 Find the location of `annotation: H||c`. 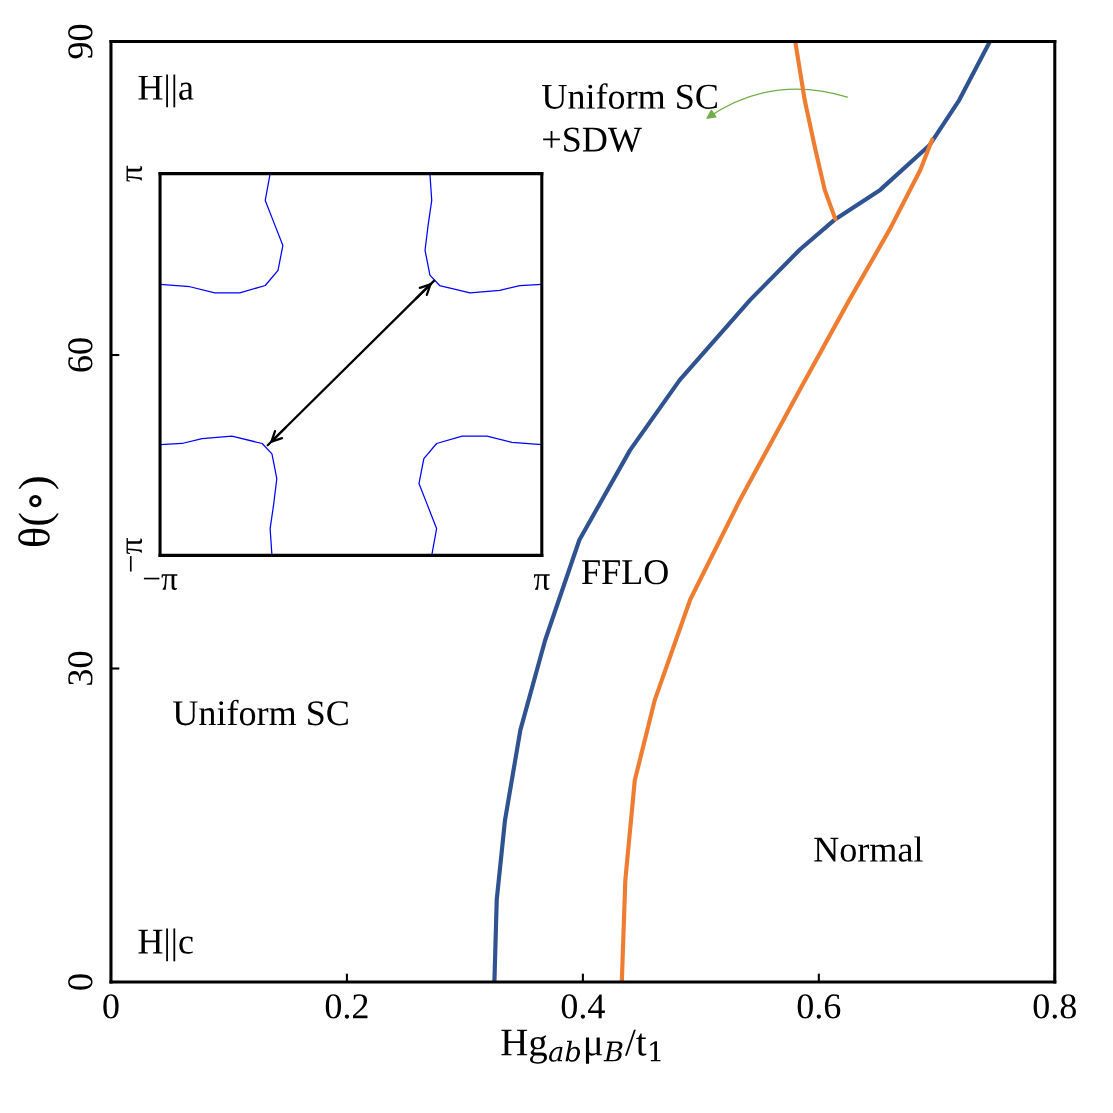

annotation: H||c is located at coordinates (165, 945).